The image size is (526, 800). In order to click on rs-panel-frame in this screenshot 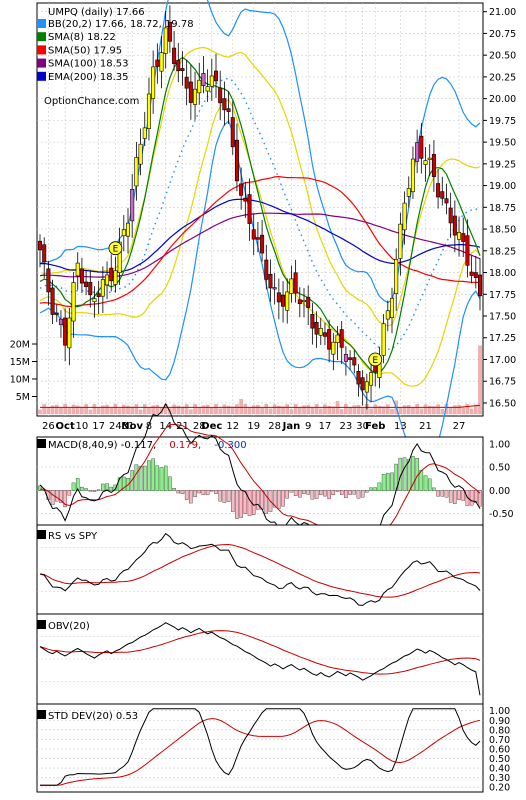, I will do `click(260, 569)`.